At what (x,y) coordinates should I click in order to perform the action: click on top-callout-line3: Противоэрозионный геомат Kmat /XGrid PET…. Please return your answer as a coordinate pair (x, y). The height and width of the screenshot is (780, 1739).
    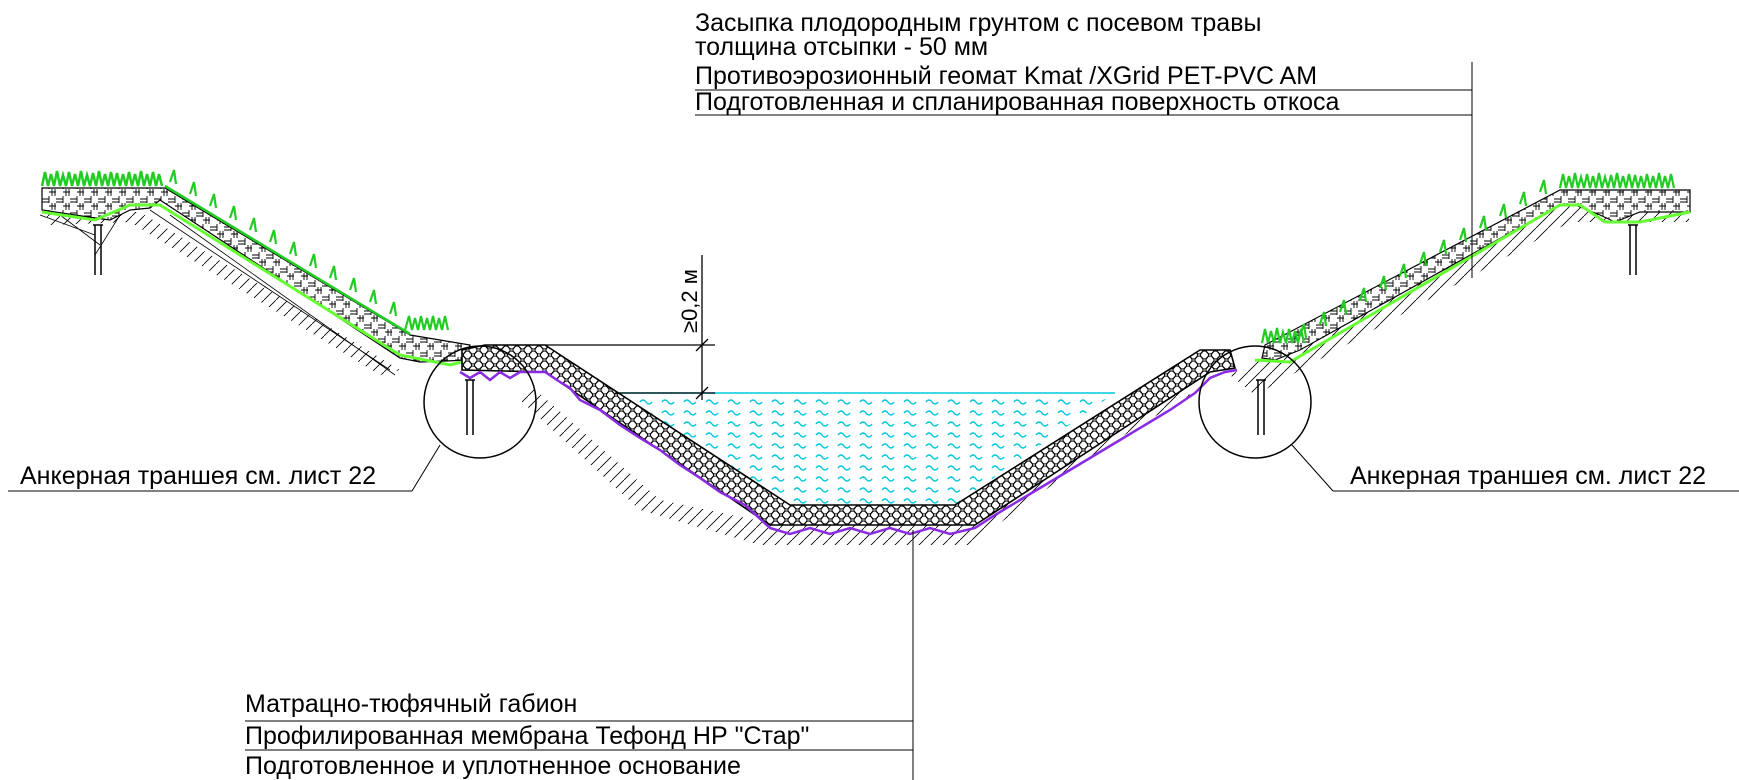
    Looking at the image, I should click on (1006, 76).